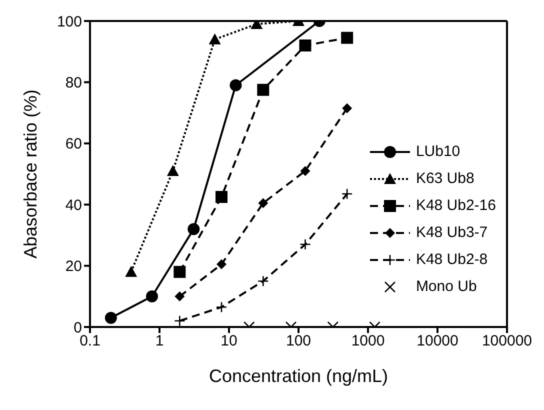 Image resolution: width=544 pixels, height=410 pixels. What do you see at coordinates (73, 205) in the screenshot?
I see `y-tick-label: 40` at bounding box center [73, 205].